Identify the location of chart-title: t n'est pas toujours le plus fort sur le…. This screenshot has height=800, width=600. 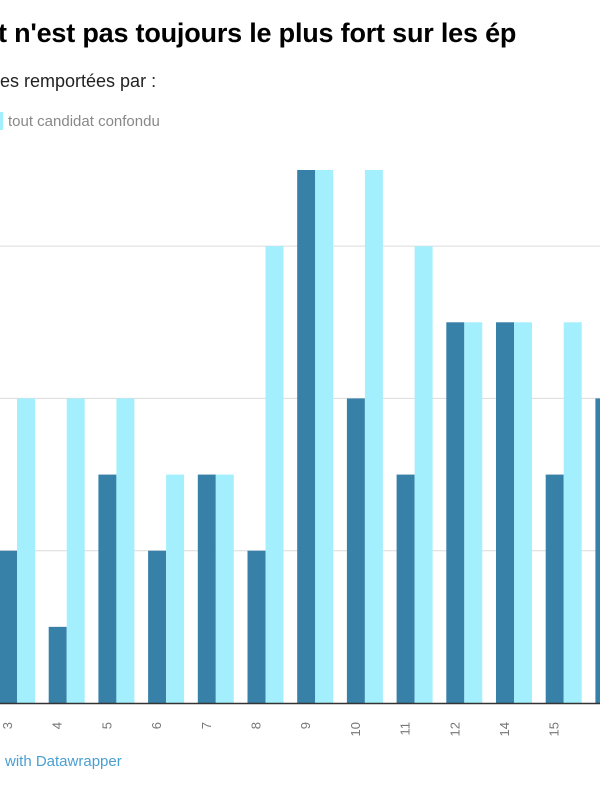
(258, 33).